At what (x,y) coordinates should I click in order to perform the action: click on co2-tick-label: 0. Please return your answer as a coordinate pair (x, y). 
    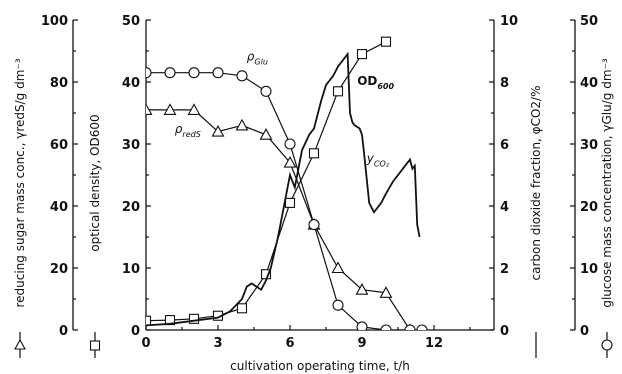
    Looking at the image, I should click on (504, 331).